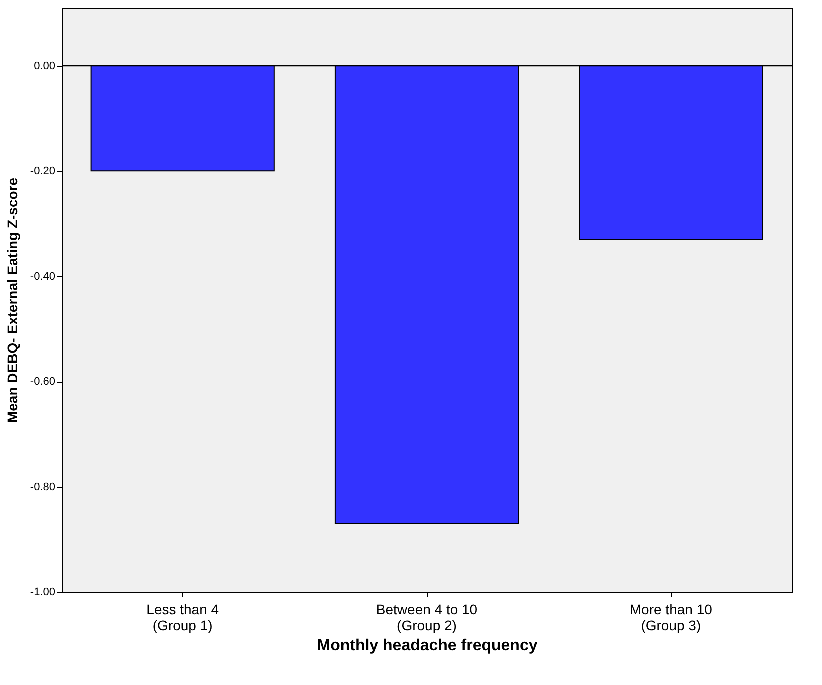 The width and height of the screenshot is (822, 685). Describe the element at coordinates (671, 618) in the screenshot. I see `x-tick-label: More than 10 (Group 3)` at that location.